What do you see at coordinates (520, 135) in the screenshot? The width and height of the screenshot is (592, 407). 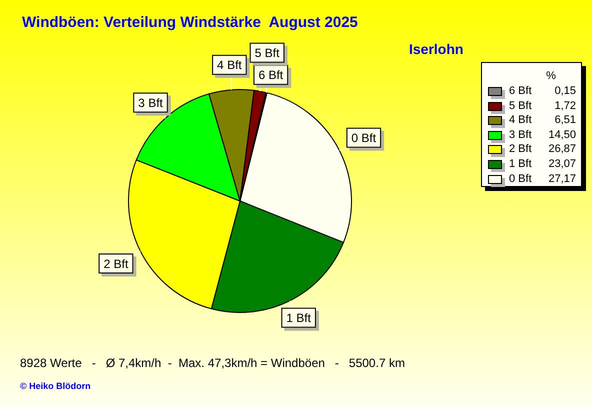 I see `legend-label: 3 Bft` at bounding box center [520, 135].